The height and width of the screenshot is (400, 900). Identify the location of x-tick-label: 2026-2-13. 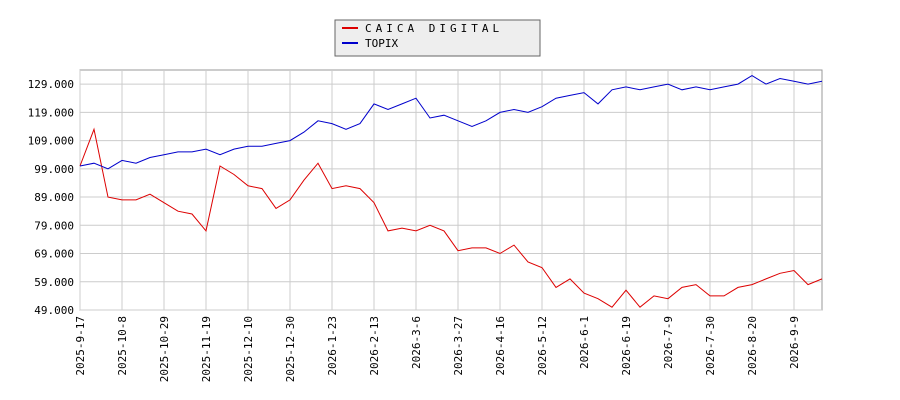
(374, 346).